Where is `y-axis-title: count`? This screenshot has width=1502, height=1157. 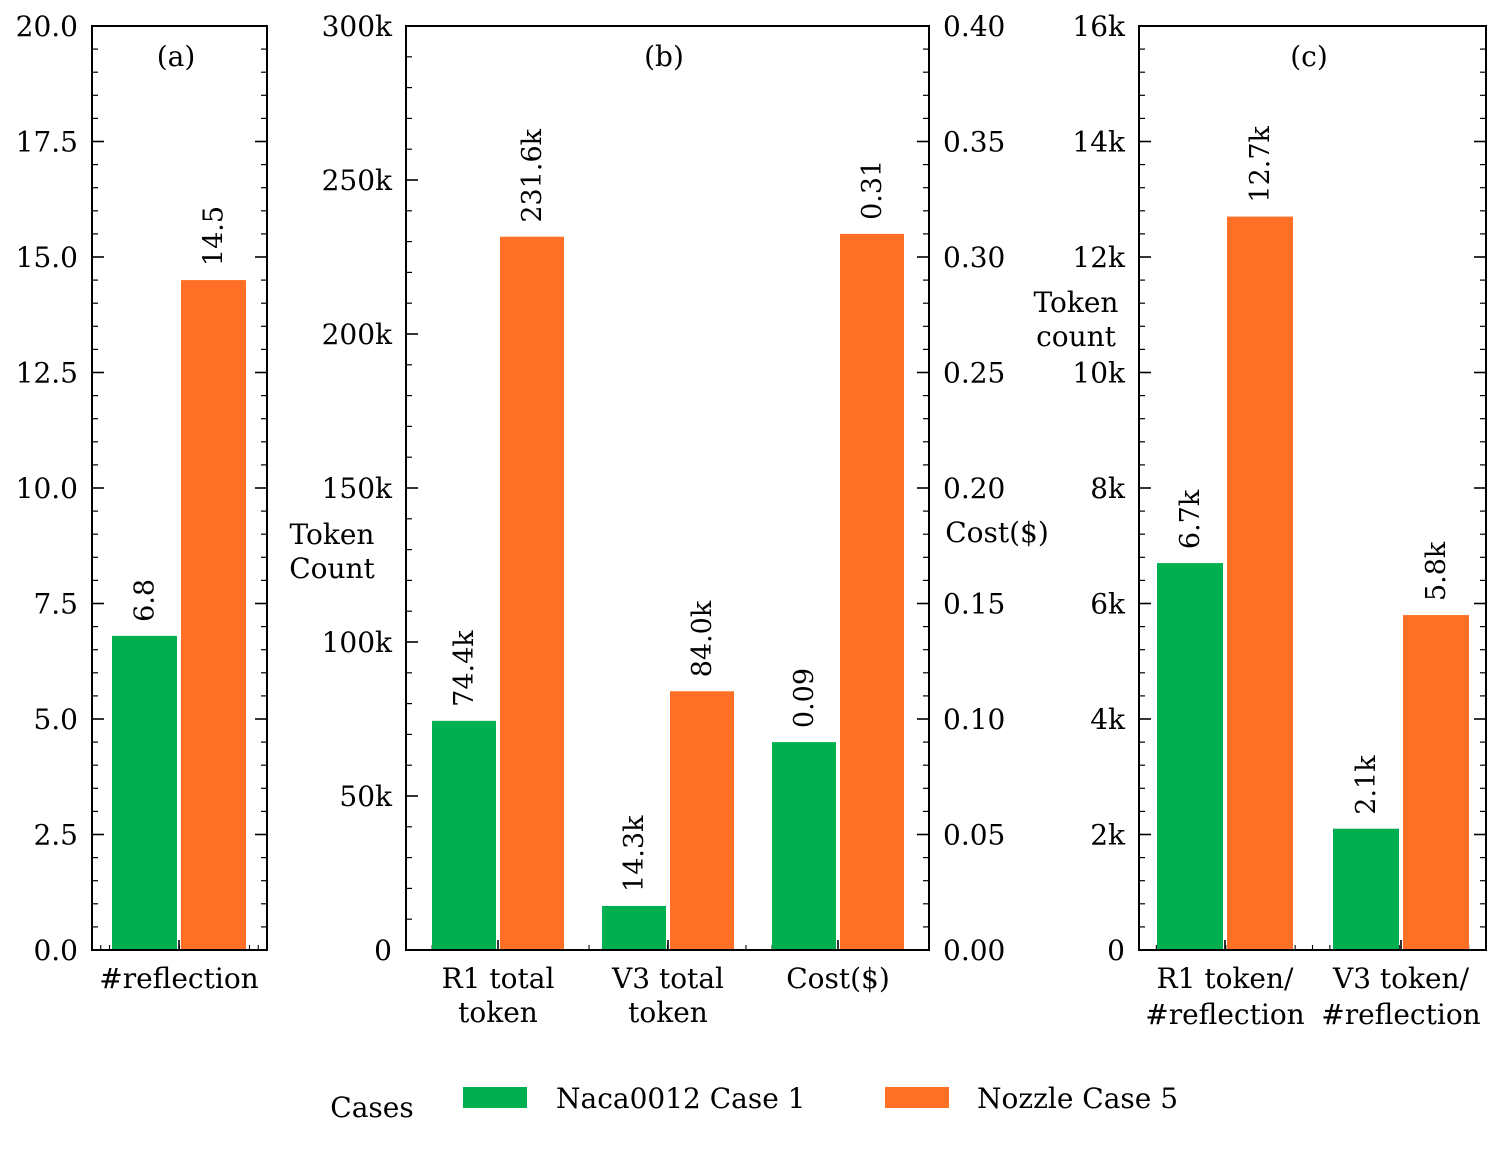 y-axis-title: count is located at coordinates (1076, 336).